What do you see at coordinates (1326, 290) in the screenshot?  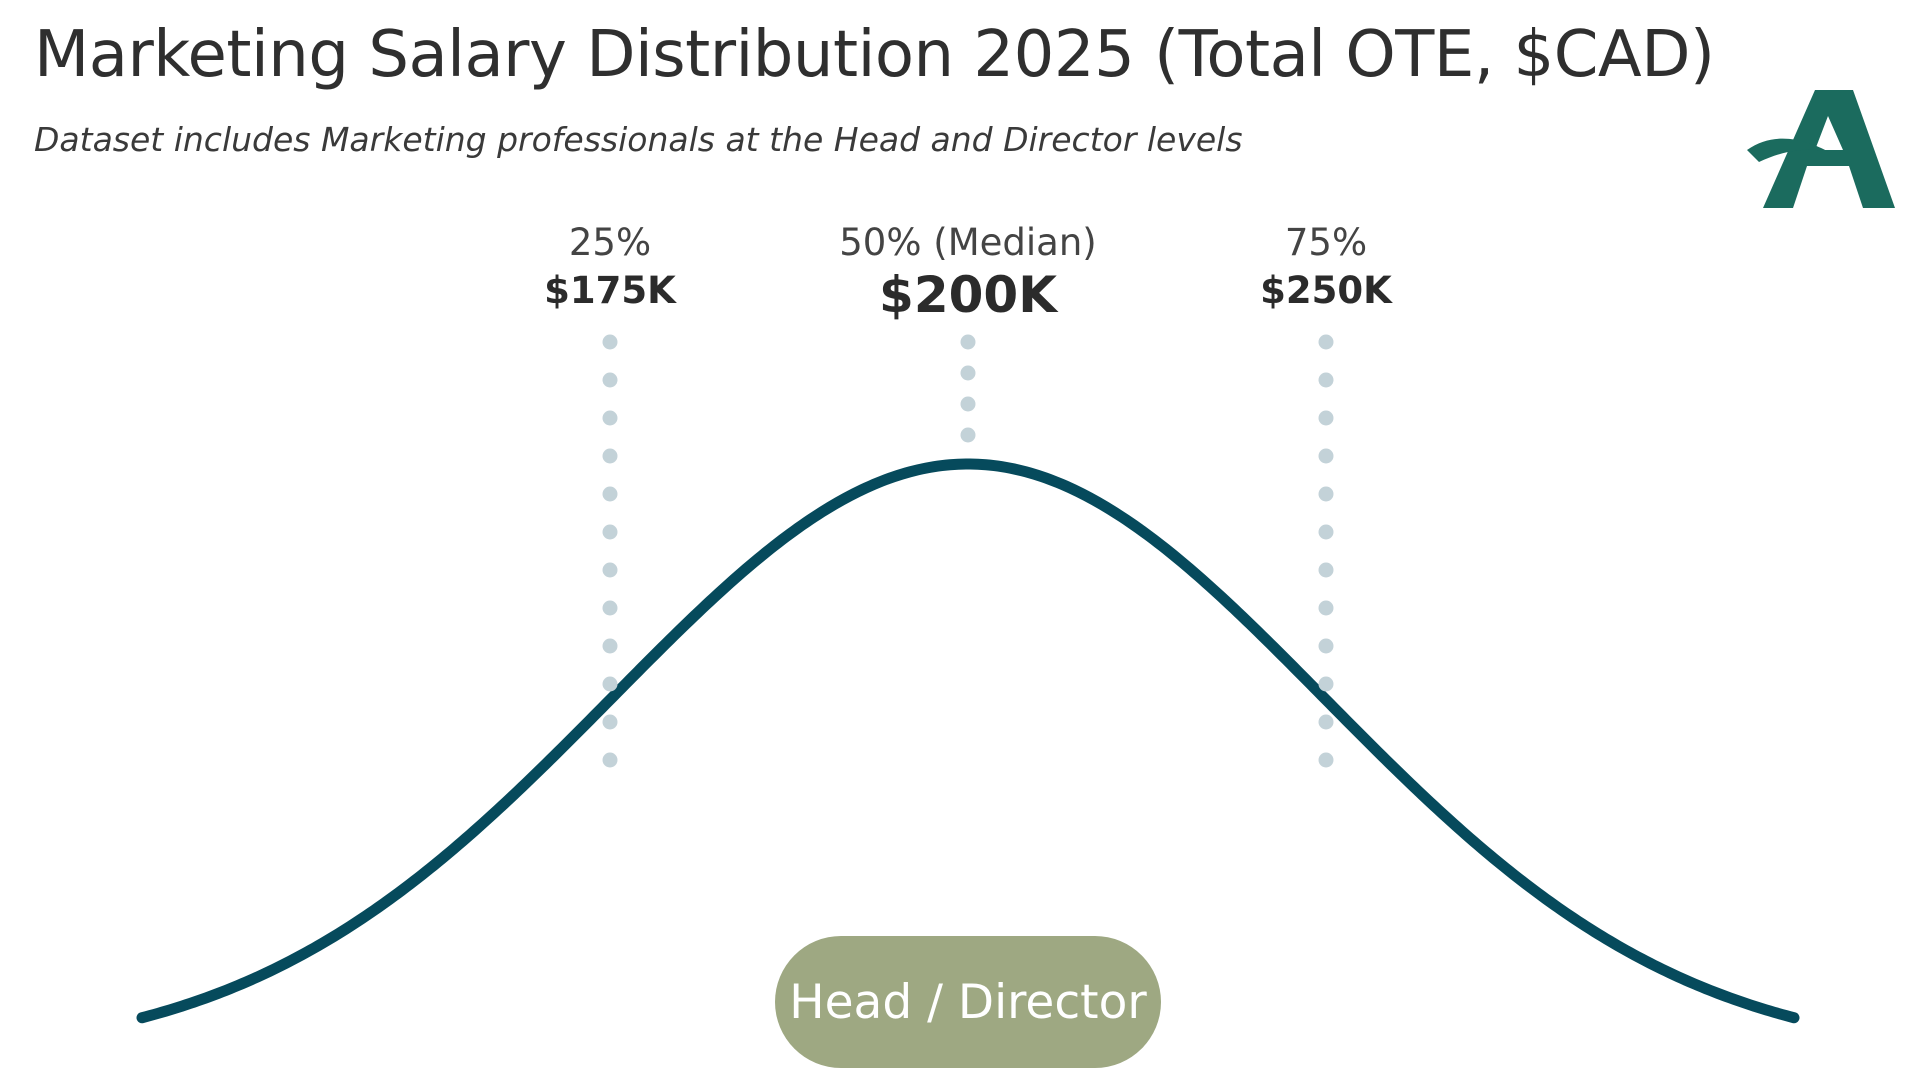 I see `percentile-value-label: $250K` at bounding box center [1326, 290].